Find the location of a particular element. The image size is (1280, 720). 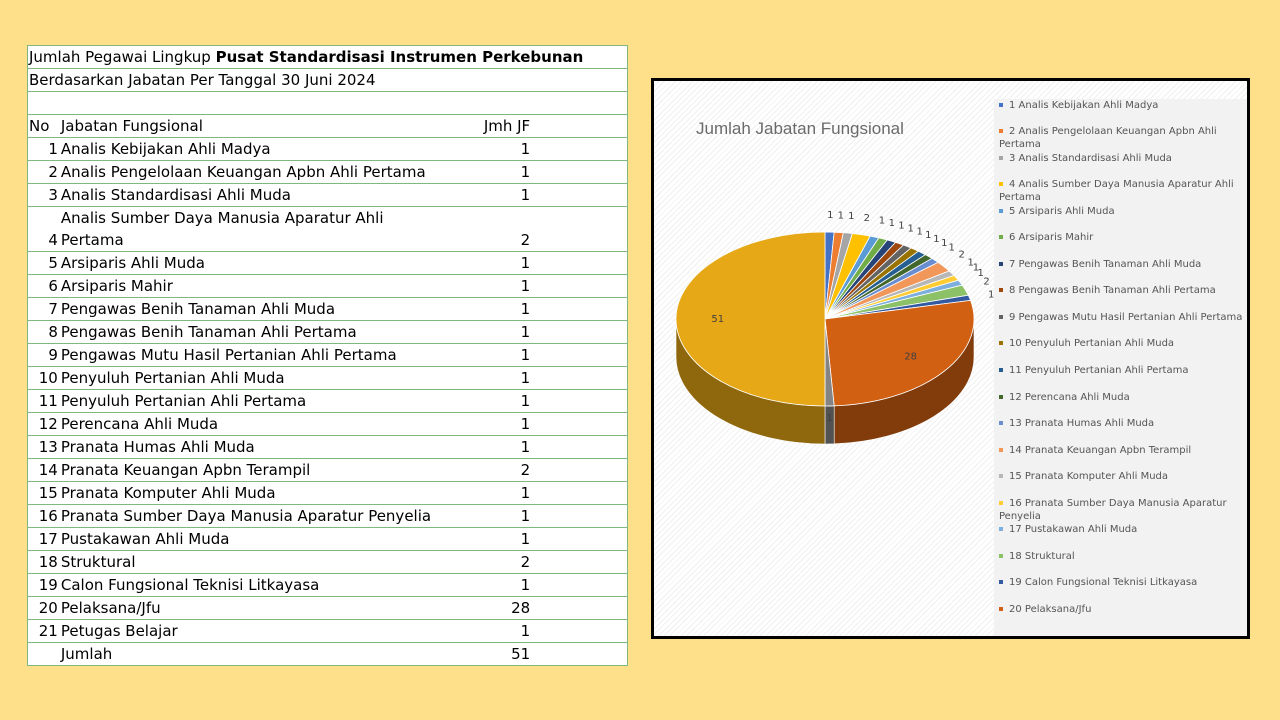

header-jabatan: Jabatan Fungsional is located at coordinates (255, 126).